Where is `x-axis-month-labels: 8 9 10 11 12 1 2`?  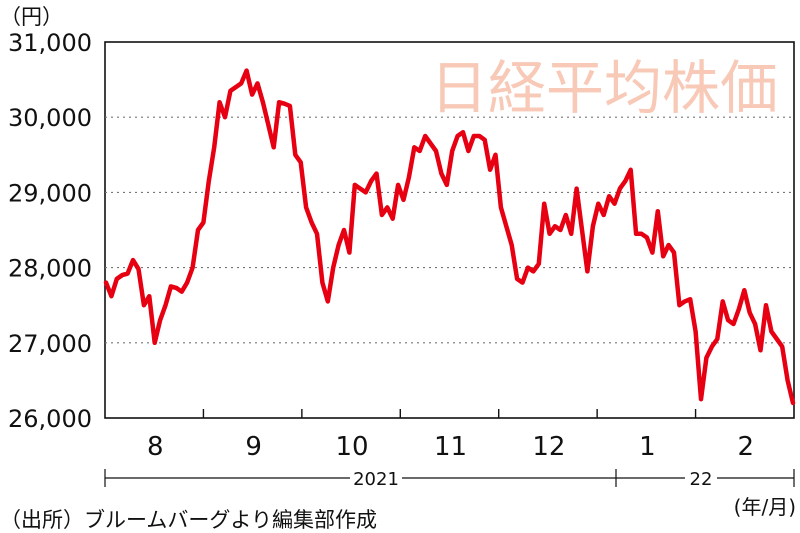 x-axis-month-labels: 8 9 10 11 12 1 2 is located at coordinates (450, 447).